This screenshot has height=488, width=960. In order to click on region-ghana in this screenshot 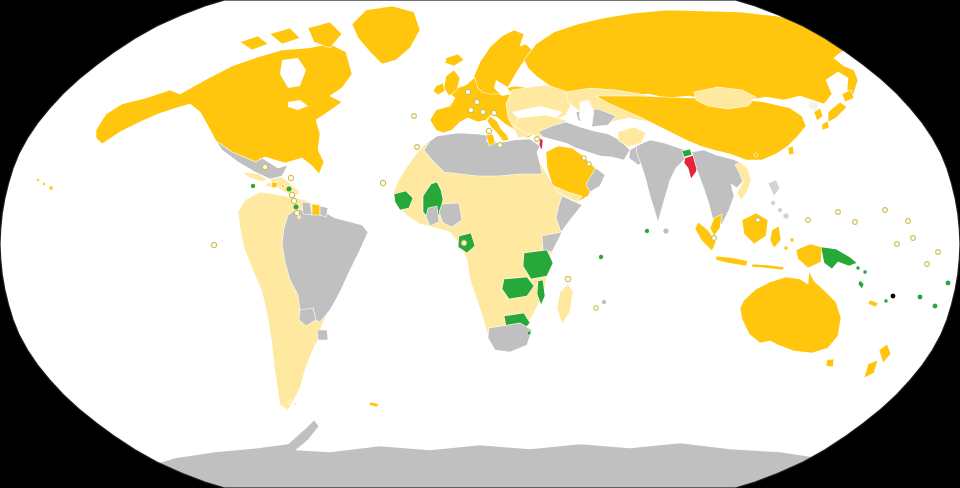, I will do `click(432, 216)`.